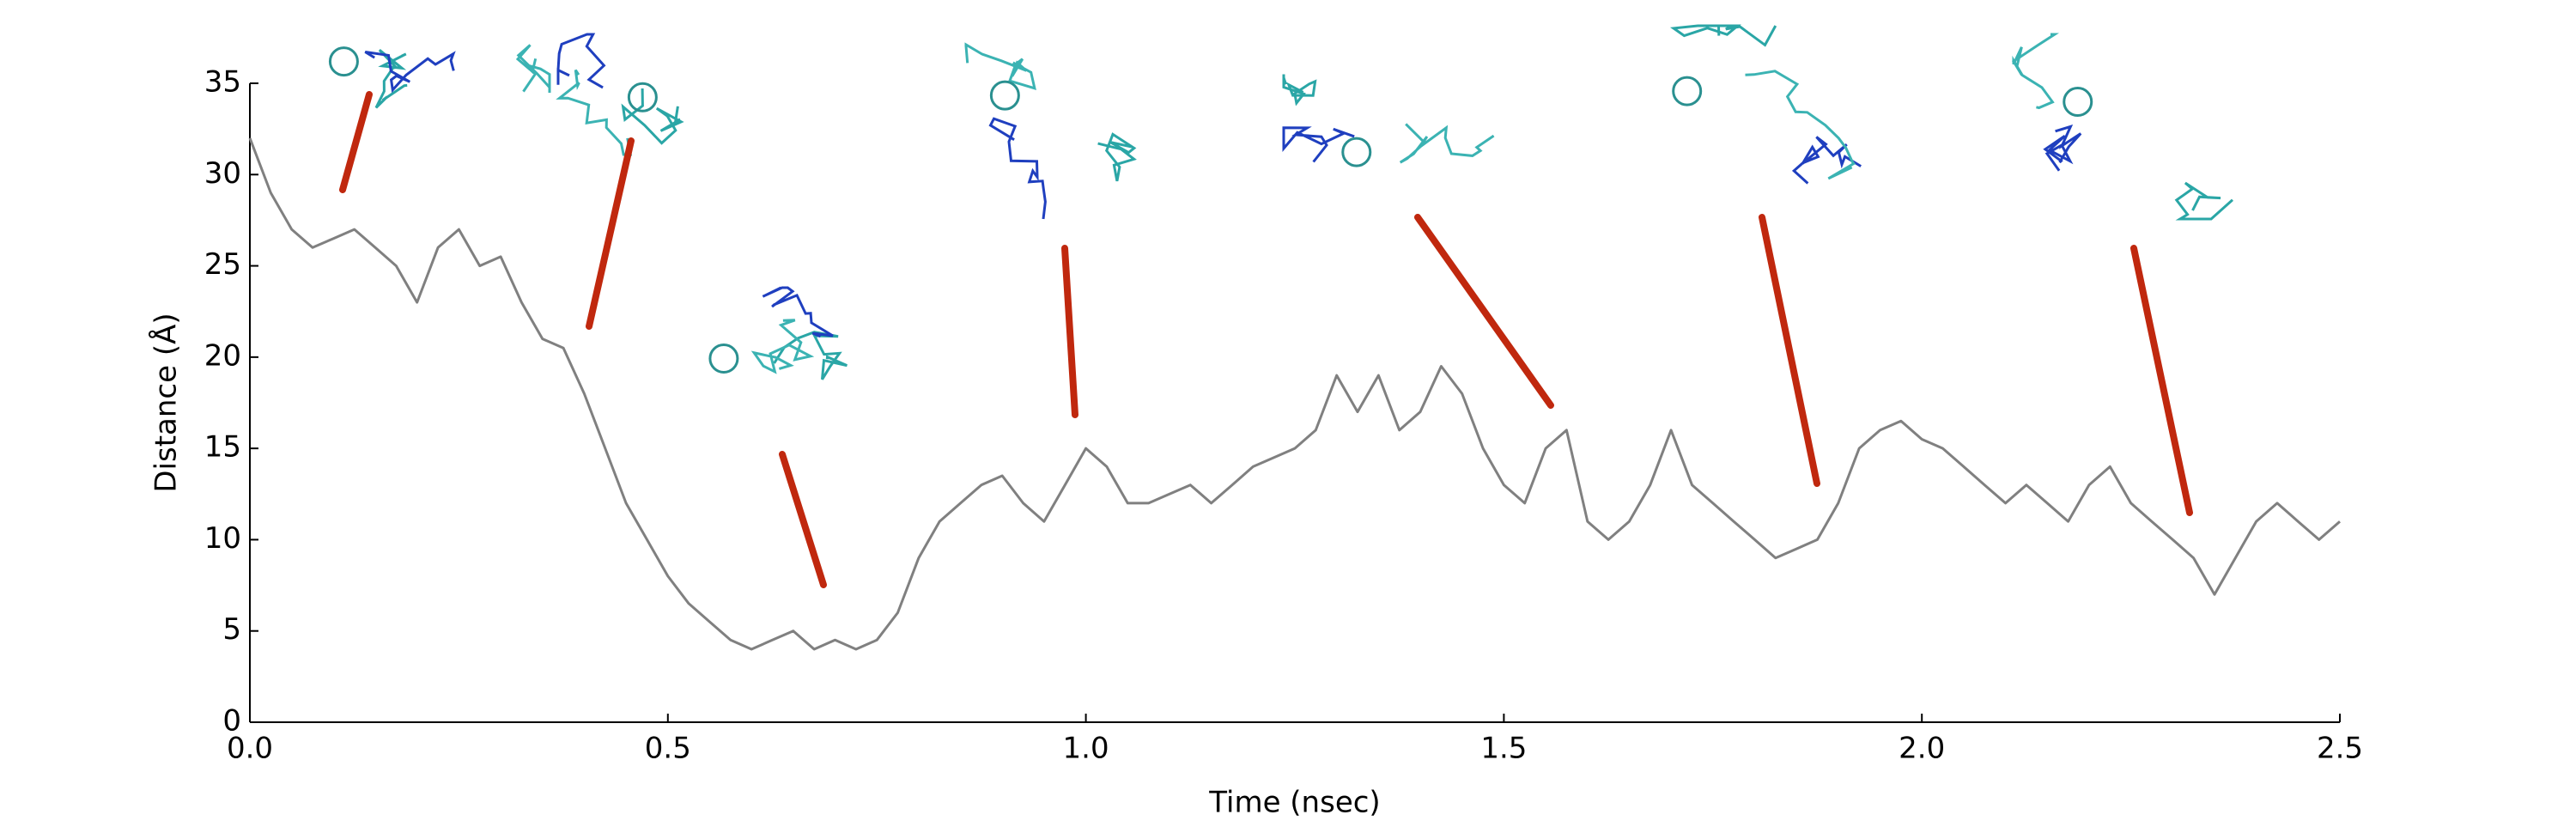  Describe the element at coordinates (222, 264) in the screenshot. I see `y-tick-label: 25` at that location.